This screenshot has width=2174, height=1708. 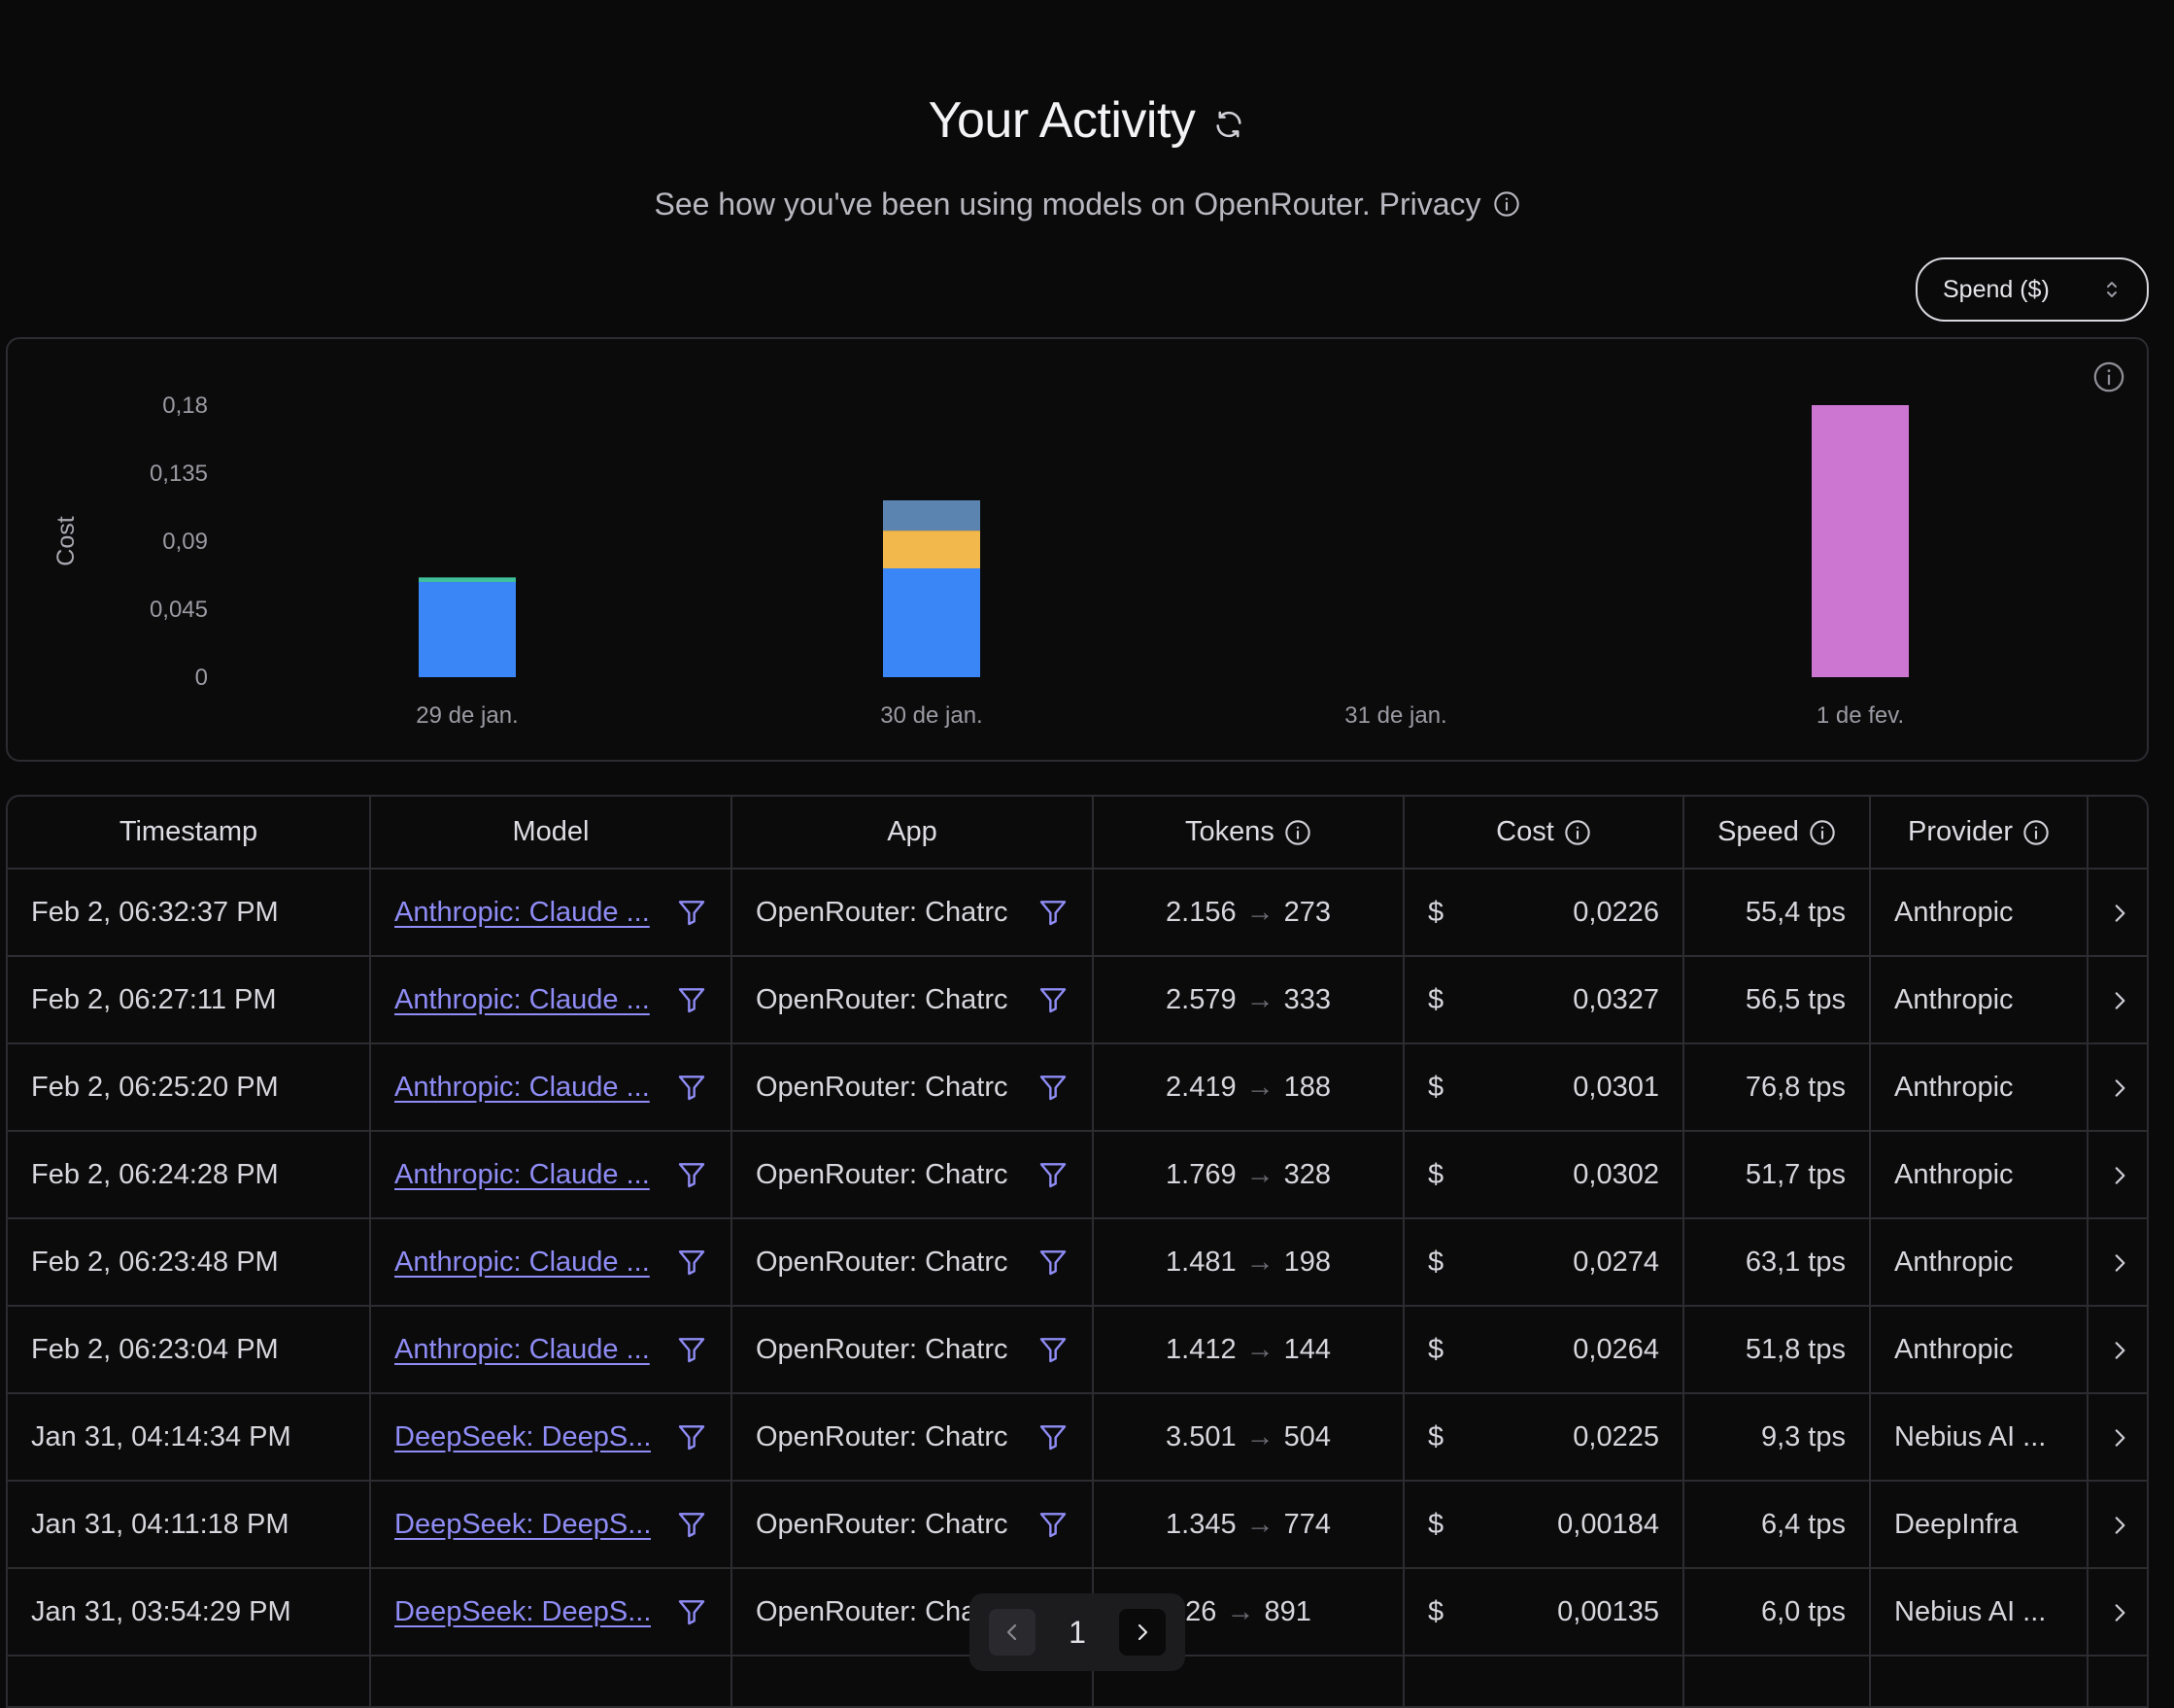 I want to click on tokens-out: 273, so click(x=1307, y=912).